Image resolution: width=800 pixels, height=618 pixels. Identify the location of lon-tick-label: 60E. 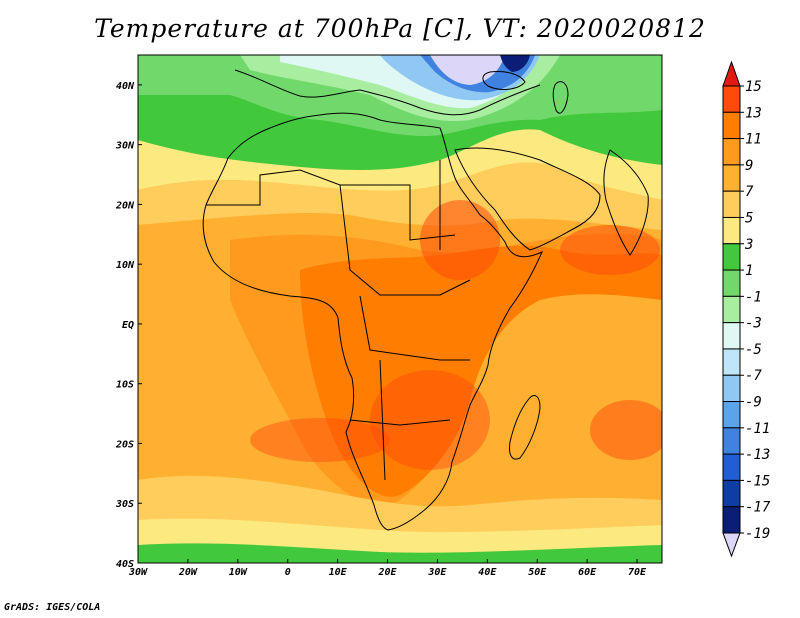
(587, 572).